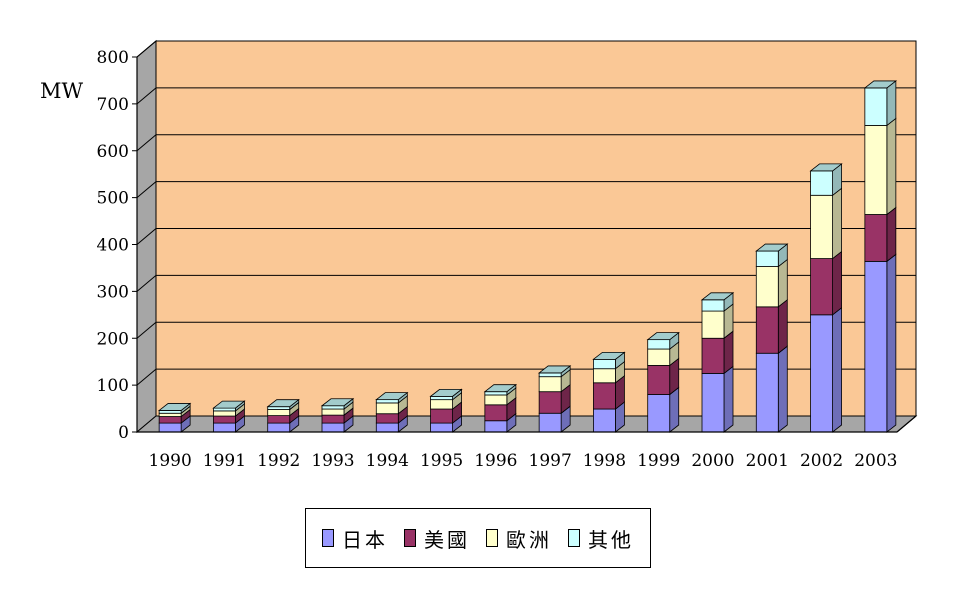 The image size is (960, 589). Describe the element at coordinates (529, 539) in the screenshot. I see `legend-label-europe: 歐洲` at that location.